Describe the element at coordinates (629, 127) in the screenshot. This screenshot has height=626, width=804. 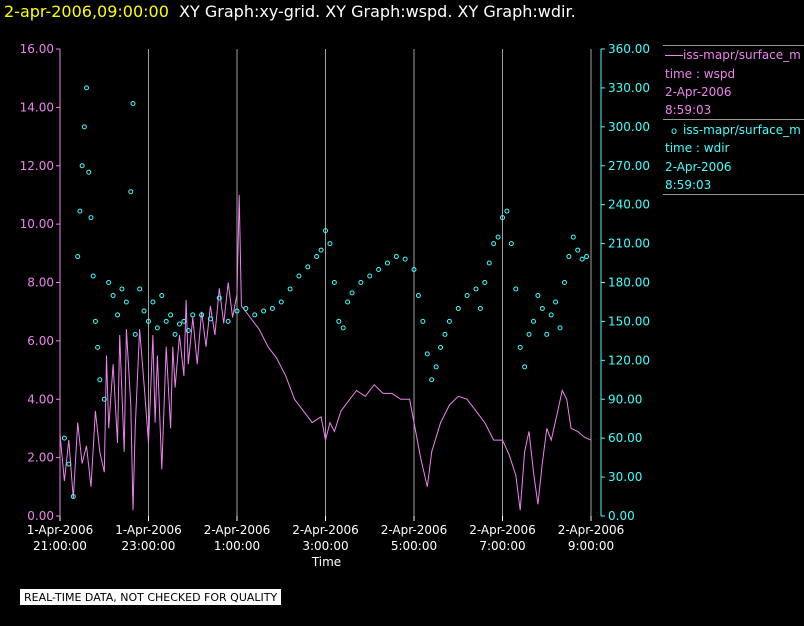
I see `right-y-tick-label: 300.00` at that location.